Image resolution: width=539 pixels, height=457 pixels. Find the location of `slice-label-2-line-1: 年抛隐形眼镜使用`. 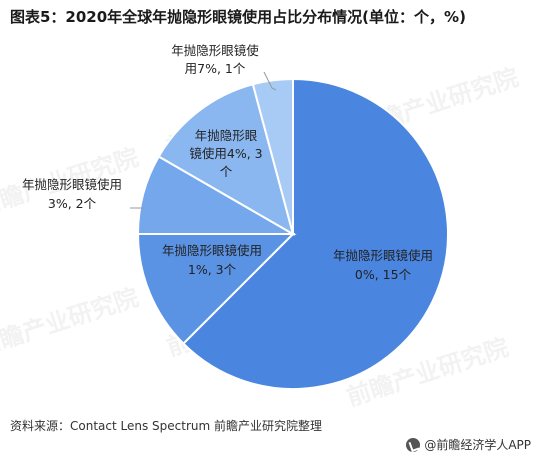

slice-label-2-line-1: 年抛隐形眼镜使用 is located at coordinates (212, 250).